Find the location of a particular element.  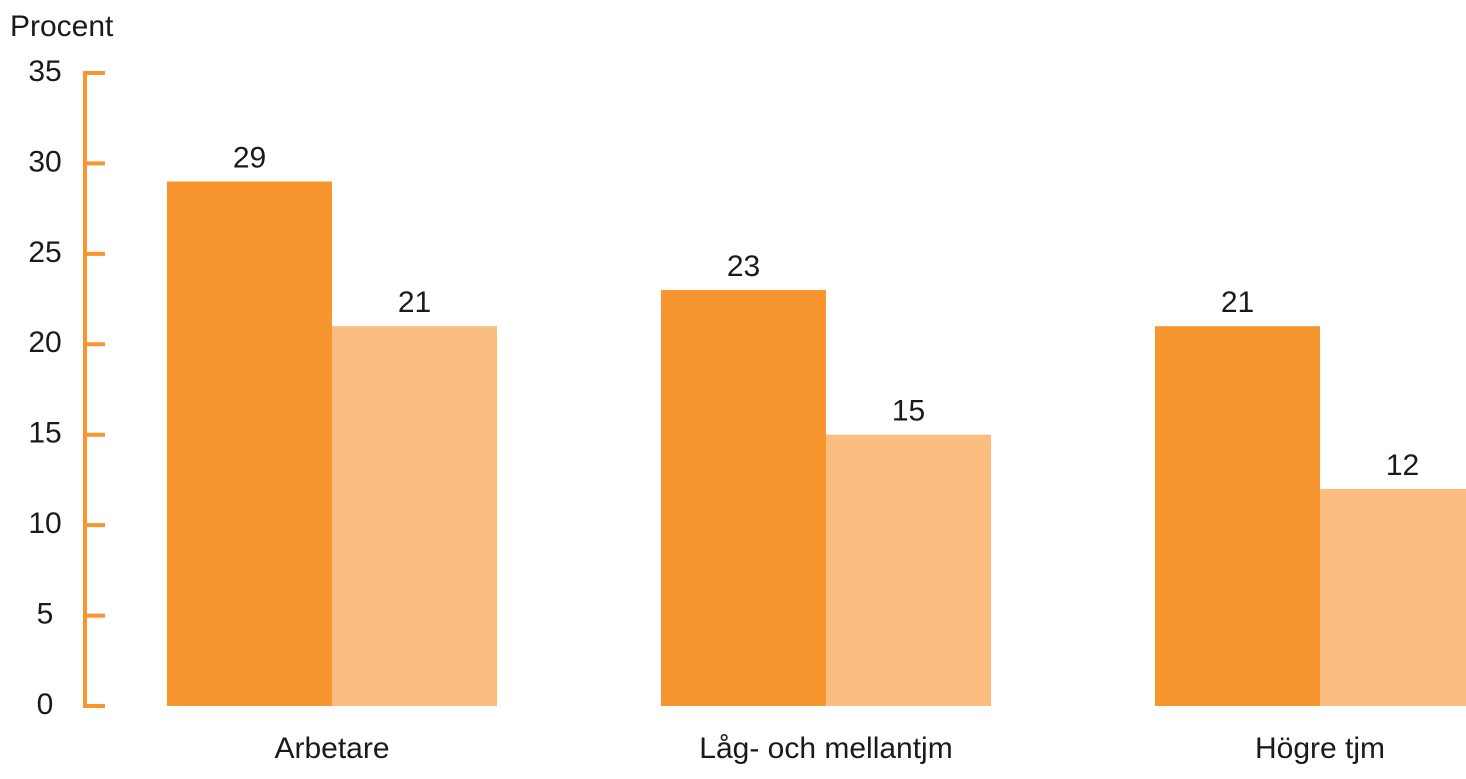

y-axis-label: Procent is located at coordinates (62, 26).